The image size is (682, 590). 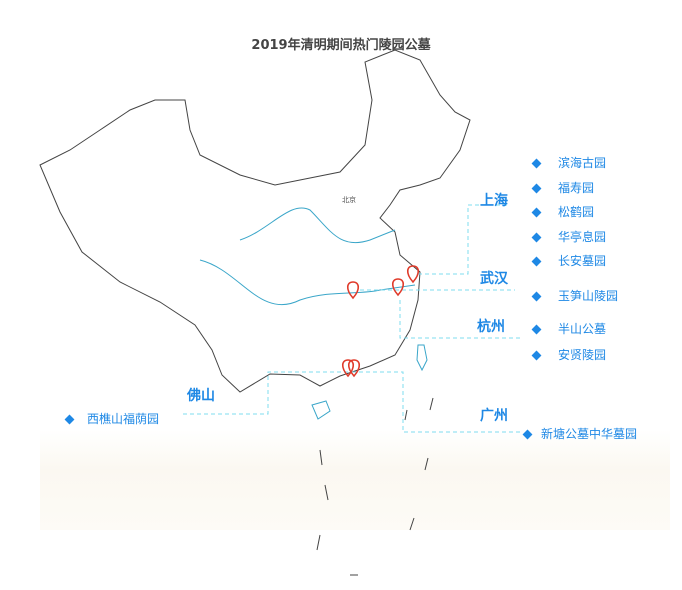 I want to click on beijing-label: 北京, so click(x=349, y=200).